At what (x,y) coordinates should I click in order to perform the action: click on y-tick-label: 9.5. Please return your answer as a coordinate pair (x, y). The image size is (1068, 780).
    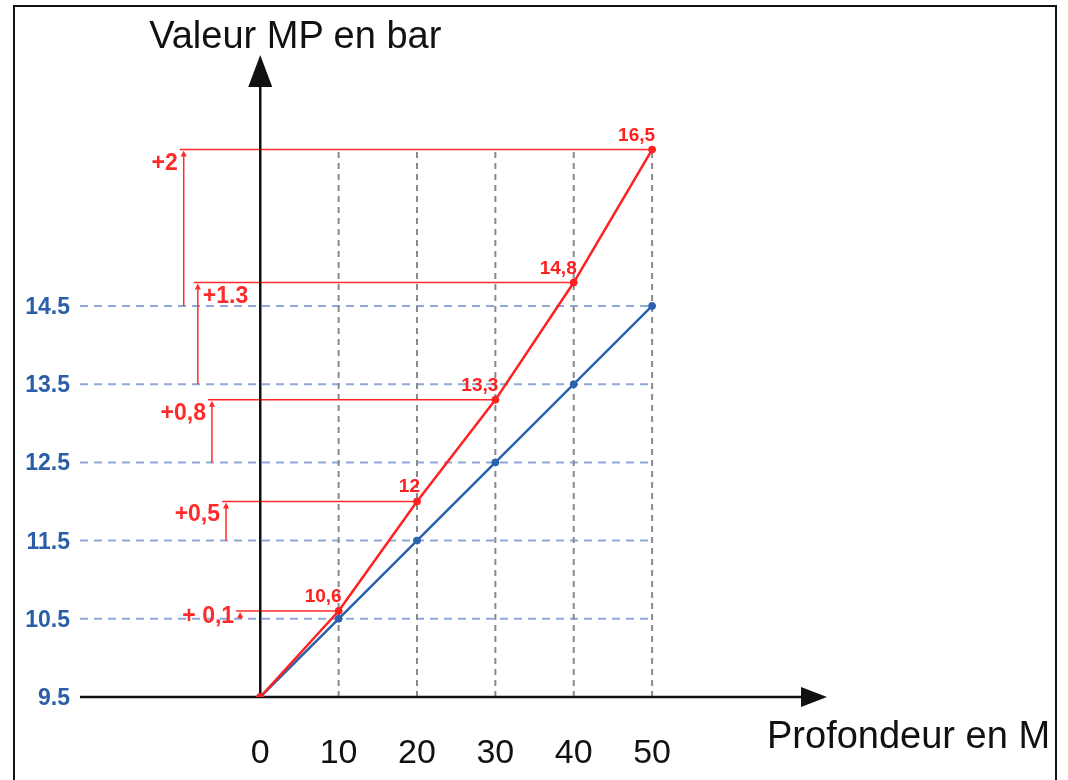
    Looking at the image, I should click on (54, 697).